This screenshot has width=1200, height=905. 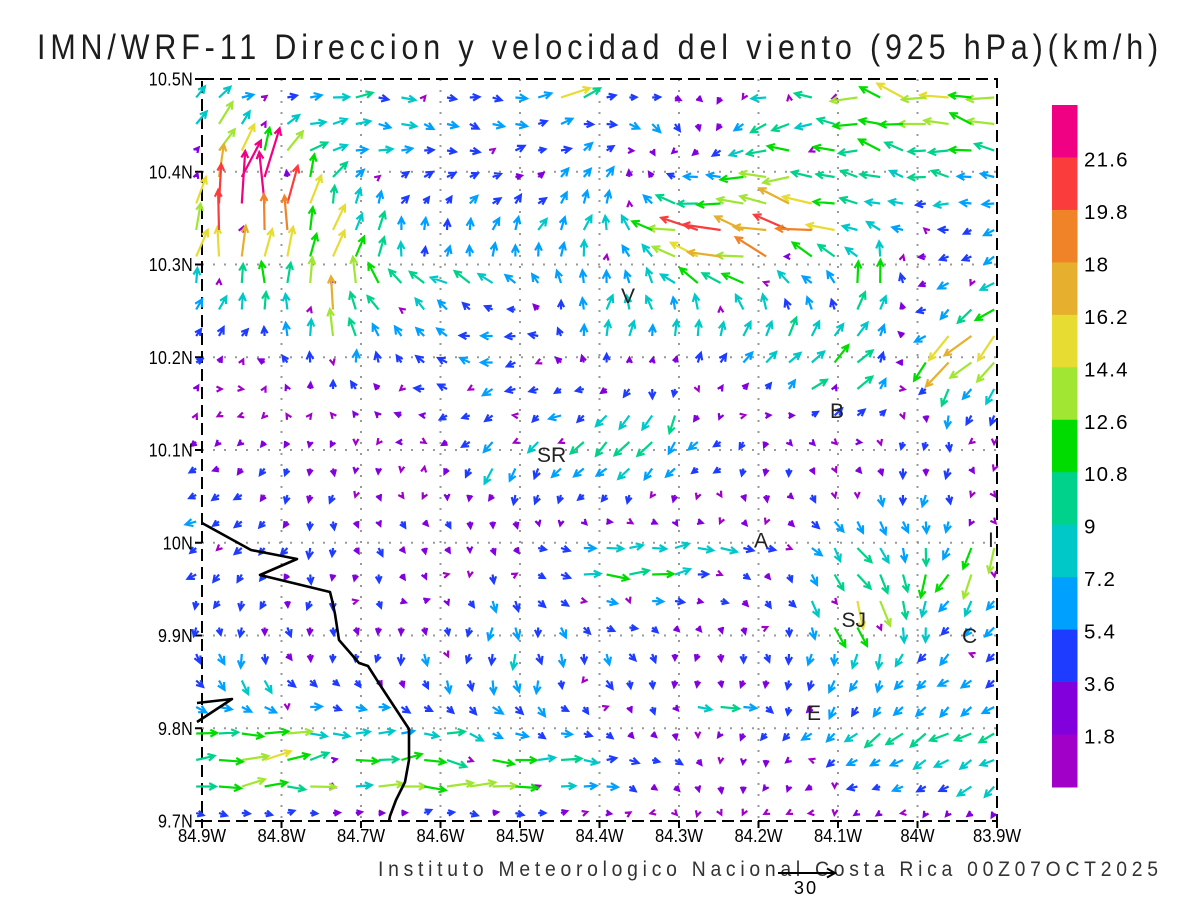 What do you see at coordinates (178, 542) in the screenshot?
I see `svg-text: 10N` at bounding box center [178, 542].